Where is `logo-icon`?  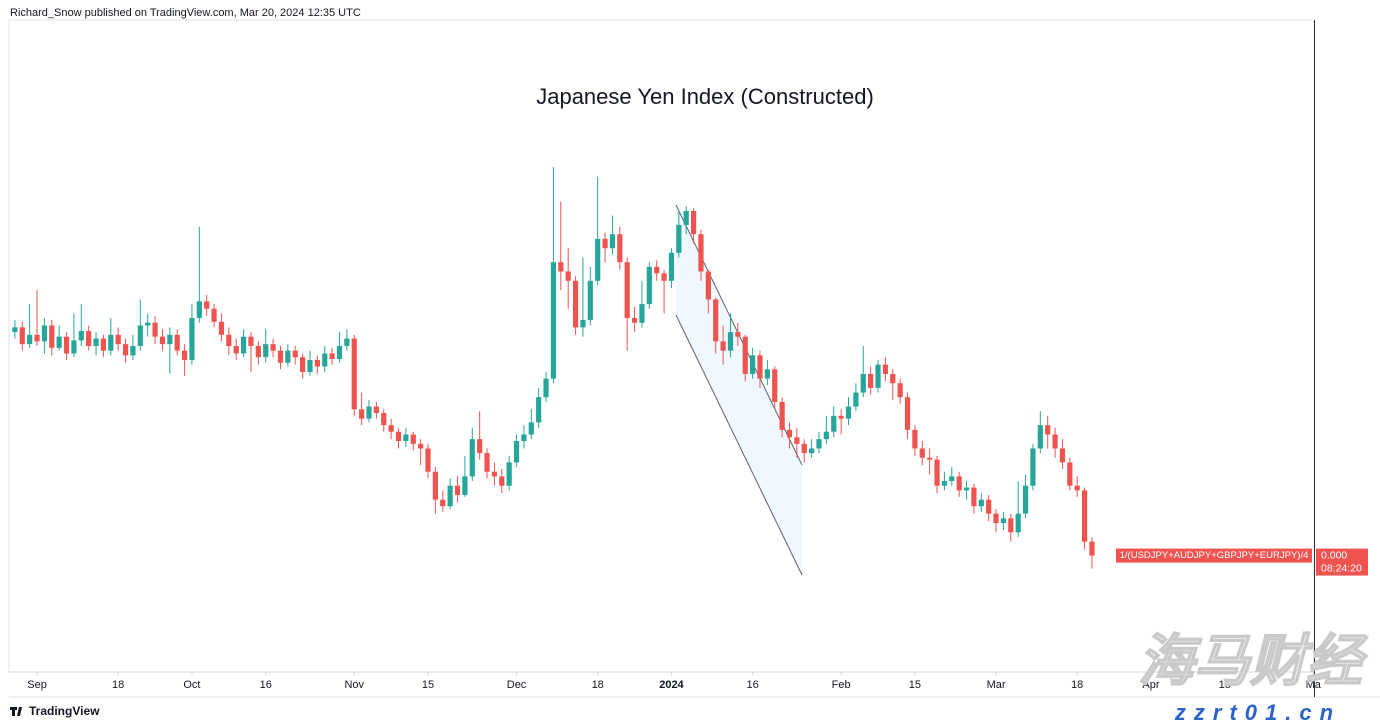
logo-icon is located at coordinates (16, 711).